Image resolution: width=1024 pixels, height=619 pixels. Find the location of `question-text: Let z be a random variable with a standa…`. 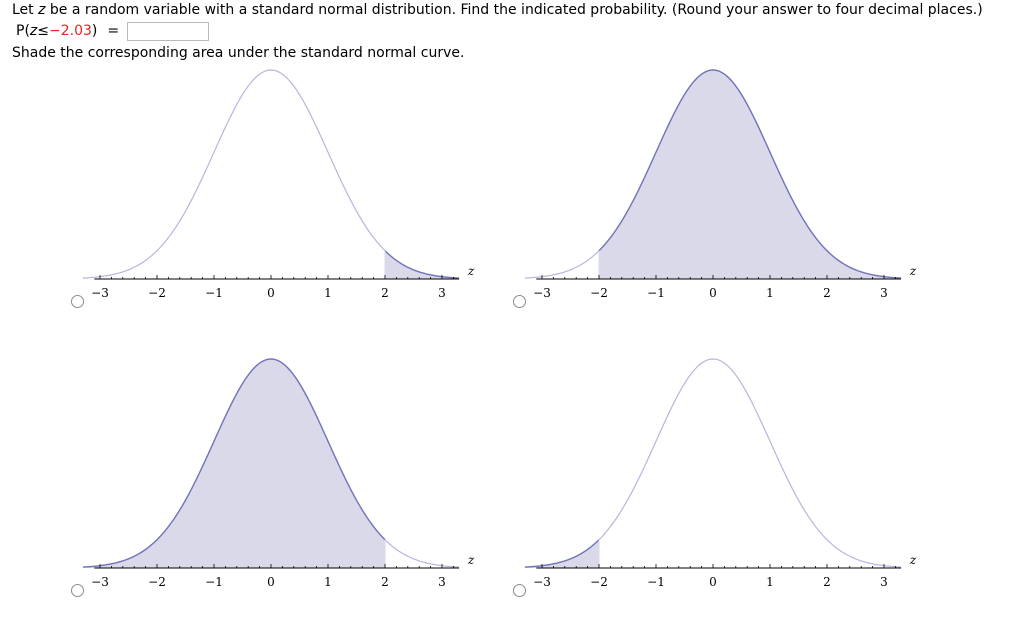

question-text: Let z be a random variable with a standa… is located at coordinates (497, 10).